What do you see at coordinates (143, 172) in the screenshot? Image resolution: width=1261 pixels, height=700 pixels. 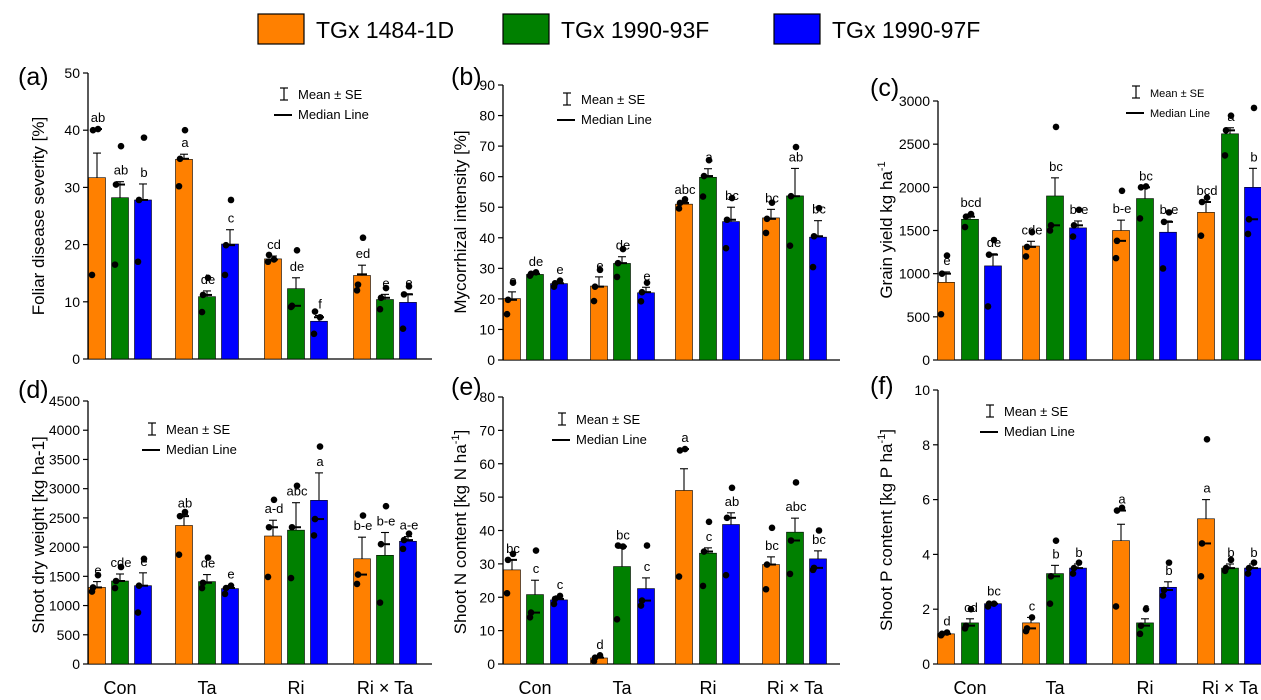 I see `significance-letter: b` at bounding box center [143, 172].